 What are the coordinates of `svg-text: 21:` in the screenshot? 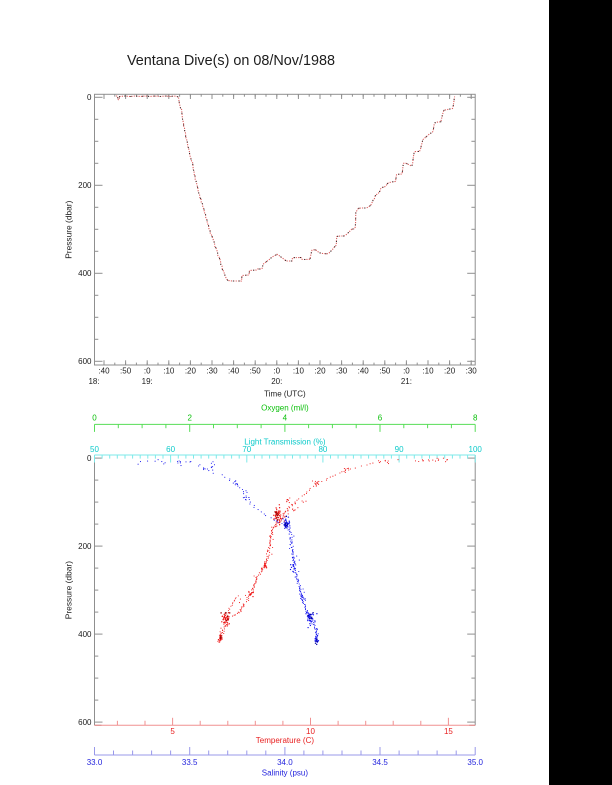 It's located at (406, 381).